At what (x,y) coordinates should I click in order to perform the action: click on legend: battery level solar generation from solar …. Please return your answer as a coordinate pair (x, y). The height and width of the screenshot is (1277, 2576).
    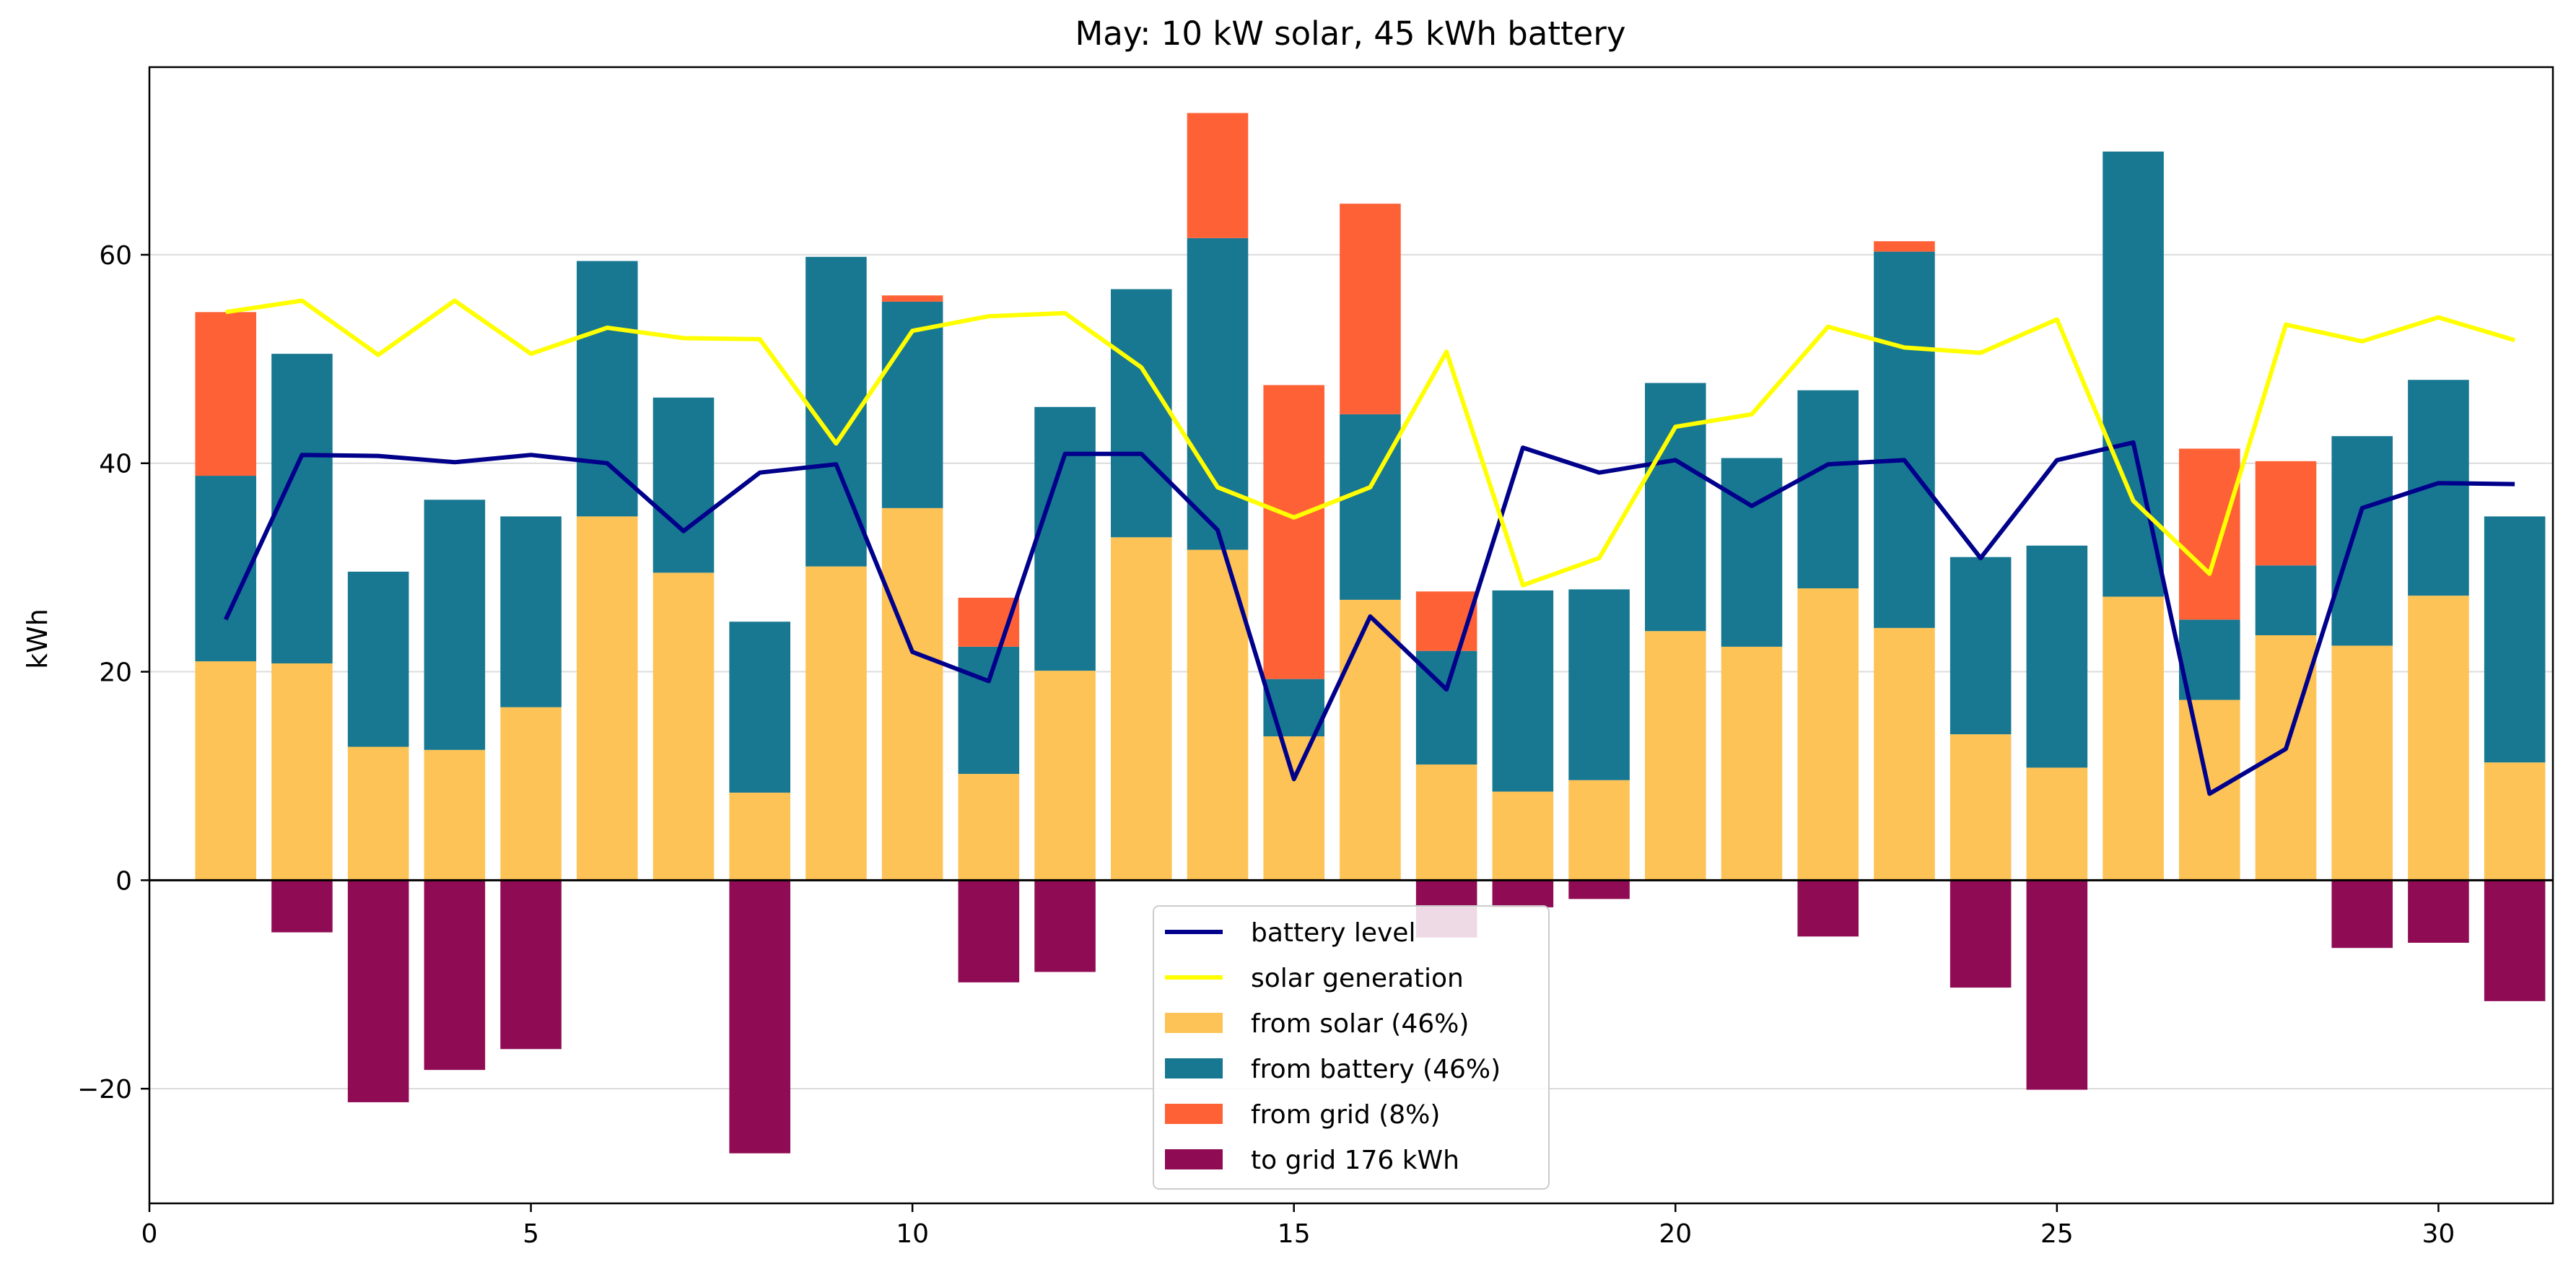
    Looking at the image, I should click on (1351, 1047).